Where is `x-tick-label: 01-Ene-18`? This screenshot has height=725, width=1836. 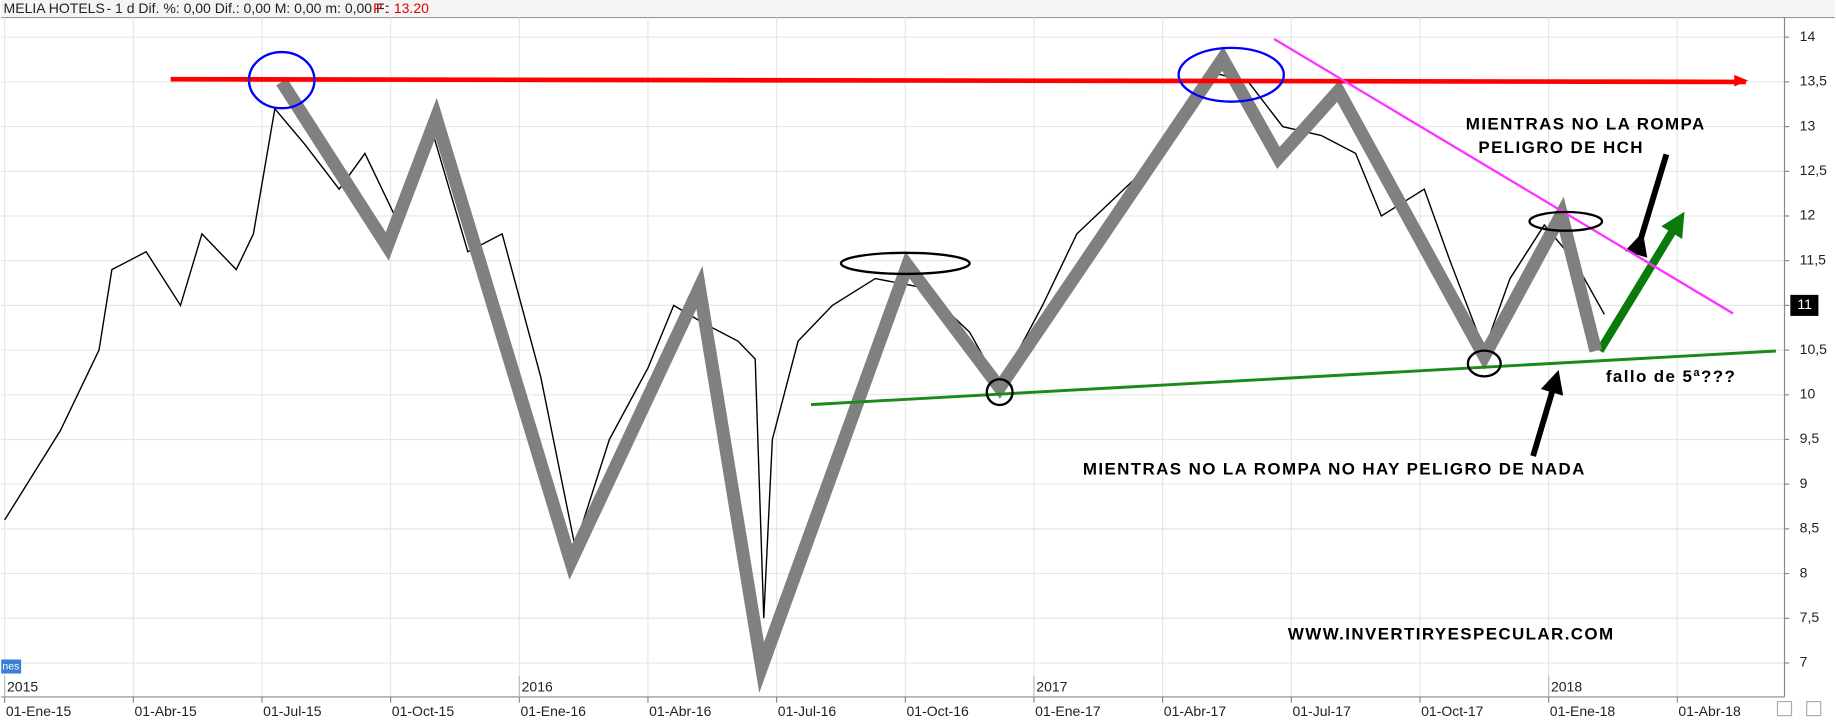
x-tick-label: 01-Ene-18 is located at coordinates (1583, 711).